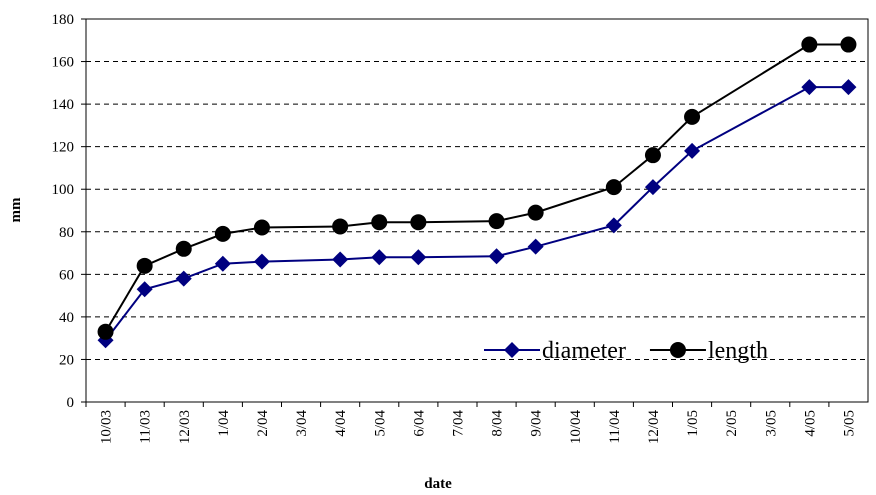 This screenshot has height=495, width=876. I want to click on x-tick-label: 4/04, so click(341, 423).